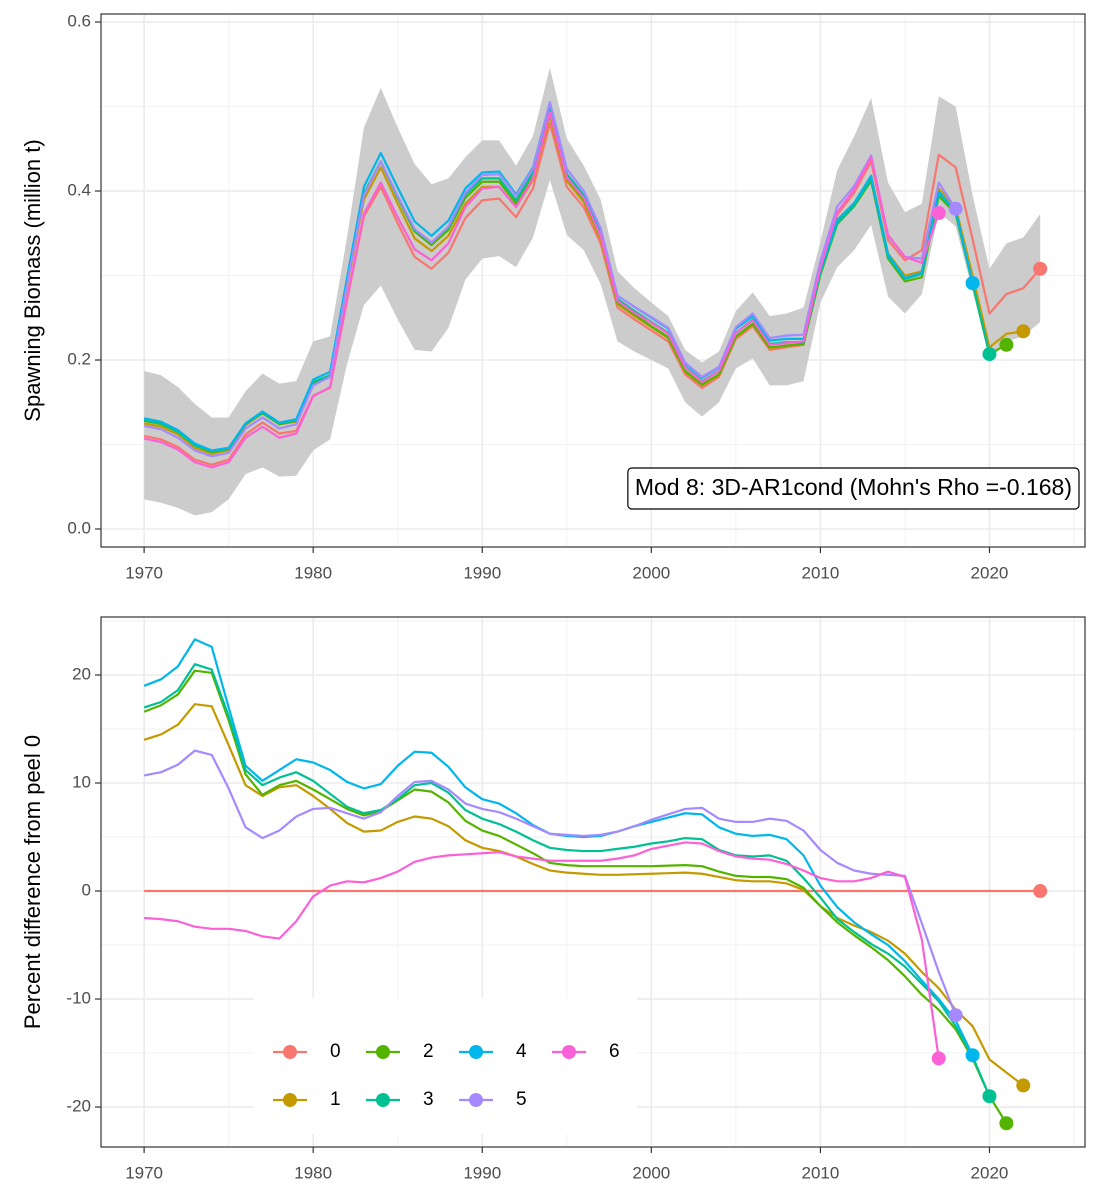 This screenshot has height=1200, width=1100. I want to click on annotation: Mod 8: 3D-AR1cond (Mohn's Rho =-0.168), so click(853, 488).